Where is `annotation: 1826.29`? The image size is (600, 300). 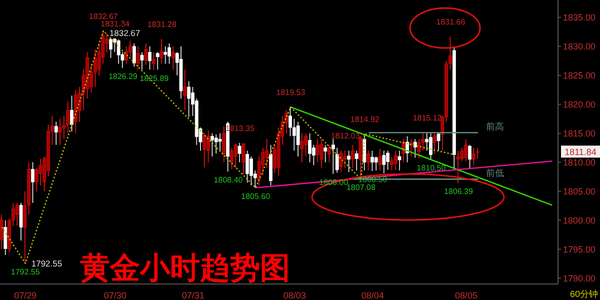
annotation: 1826.29 is located at coordinates (123, 76).